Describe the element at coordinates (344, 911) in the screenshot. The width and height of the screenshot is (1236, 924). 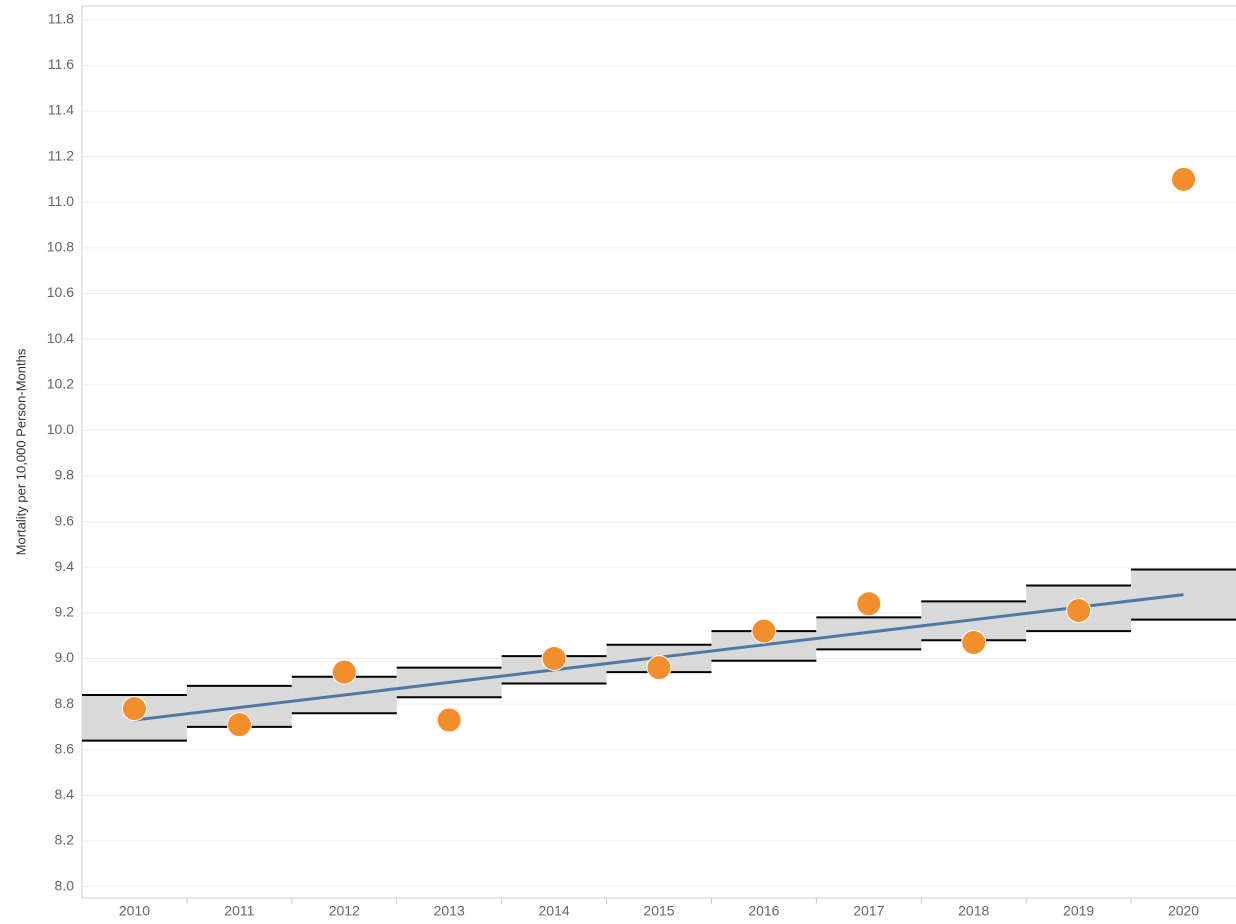
I see `x-tick-label: 2012` at that location.